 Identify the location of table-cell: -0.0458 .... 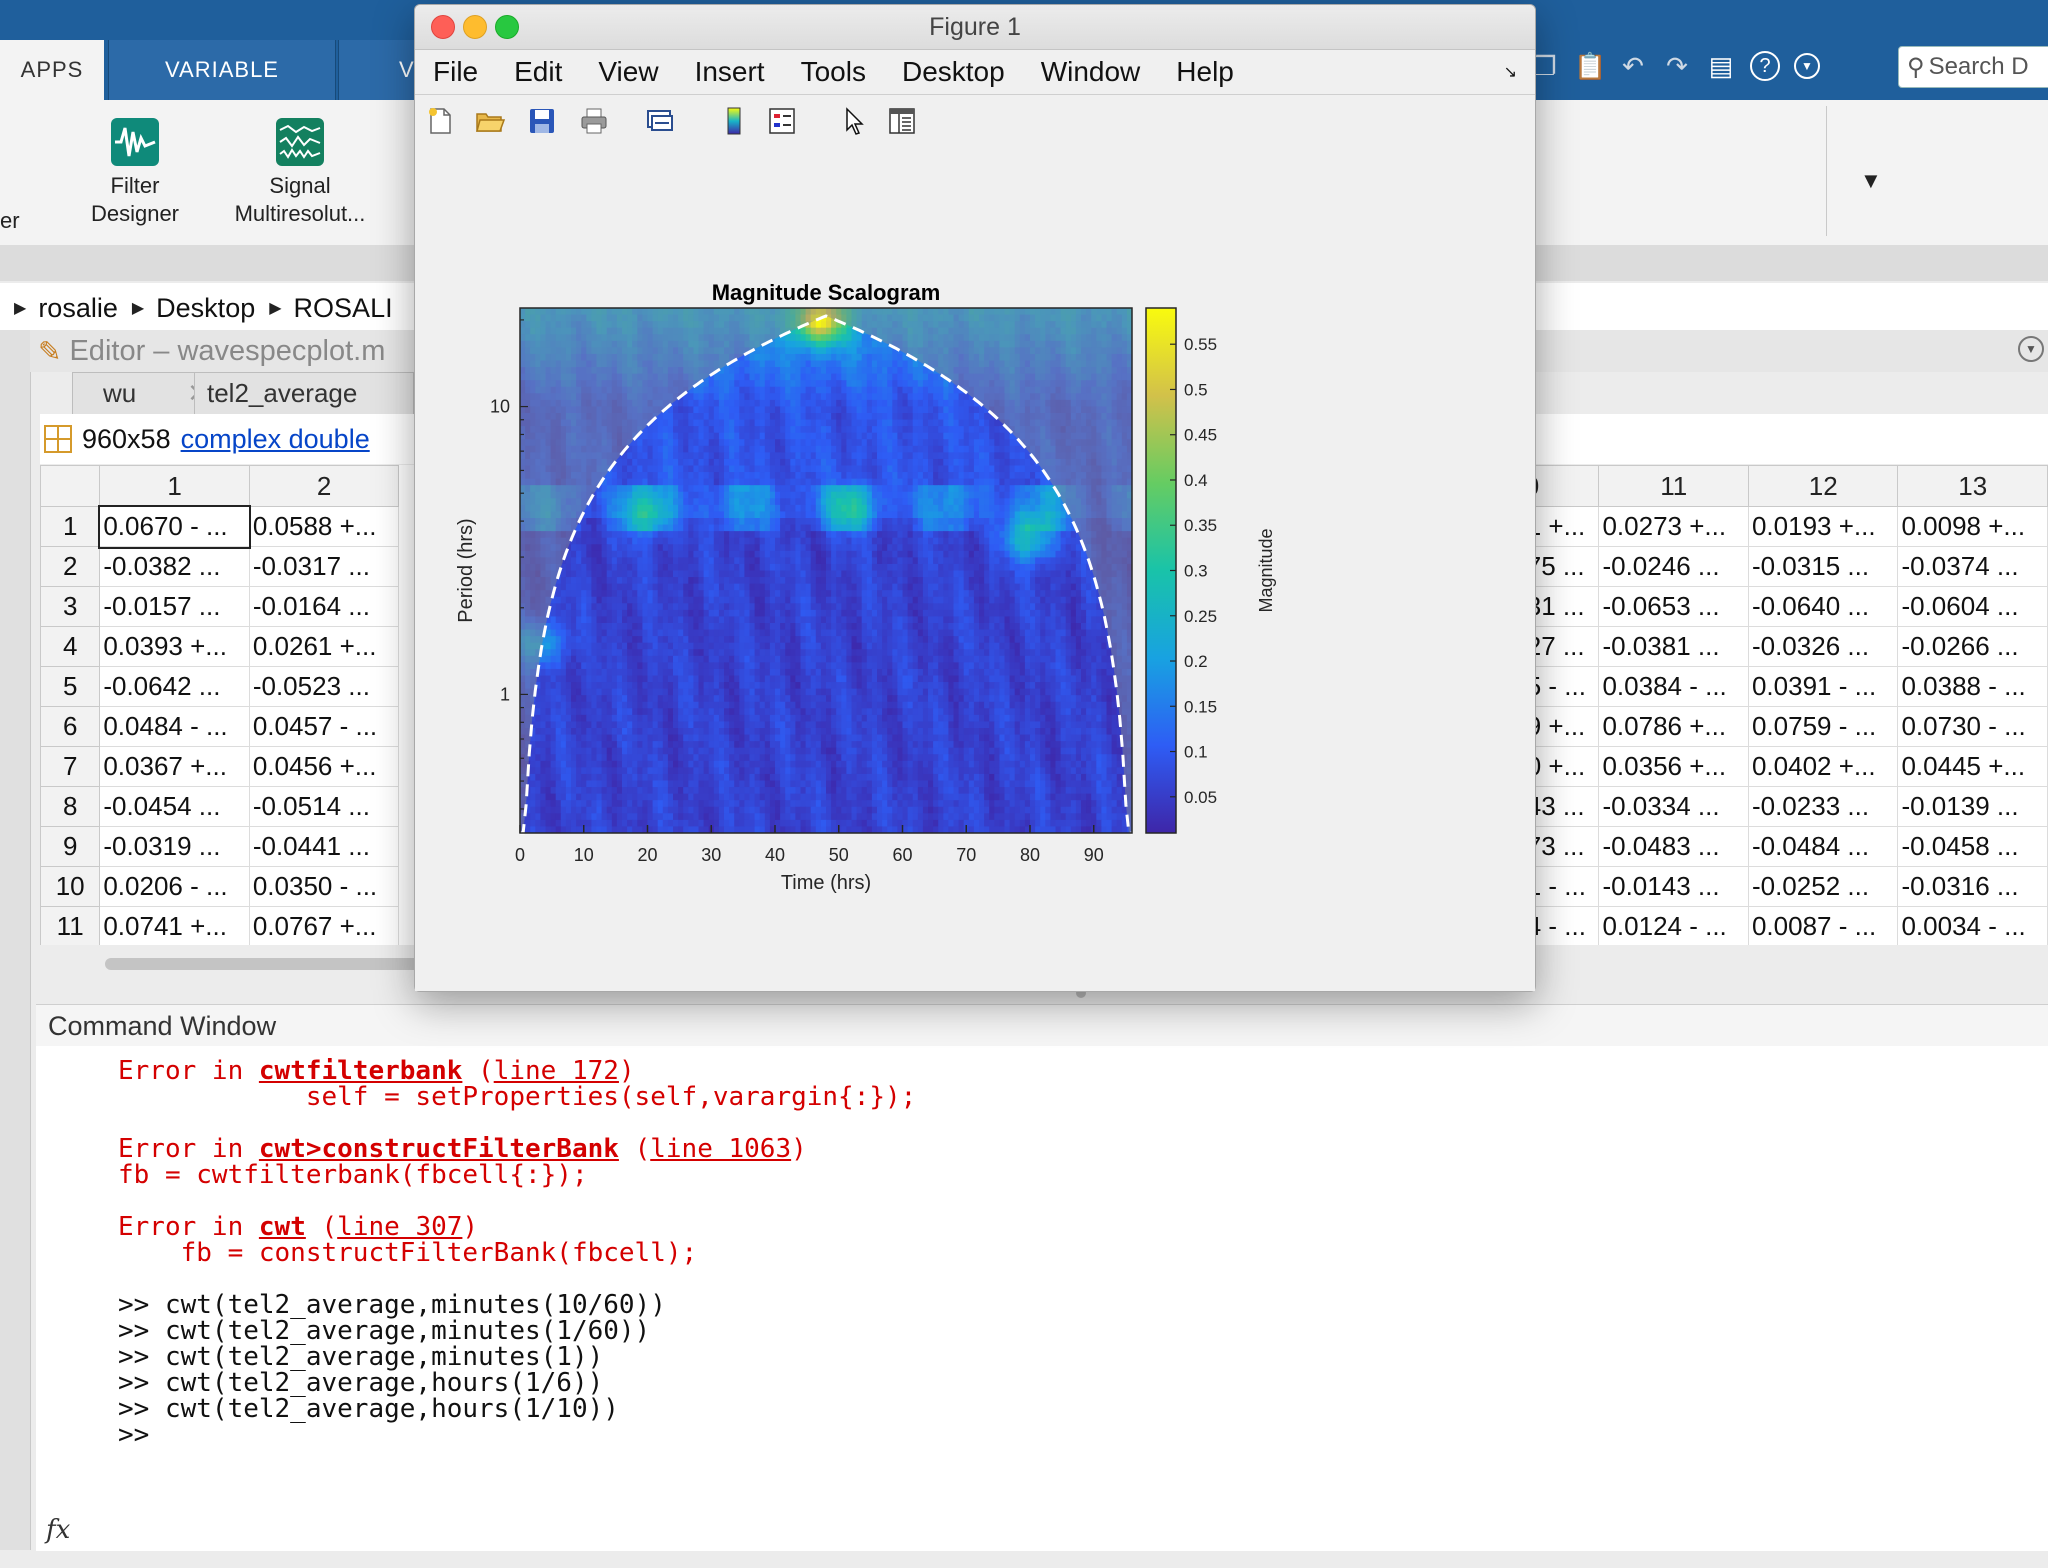
(1972, 846).